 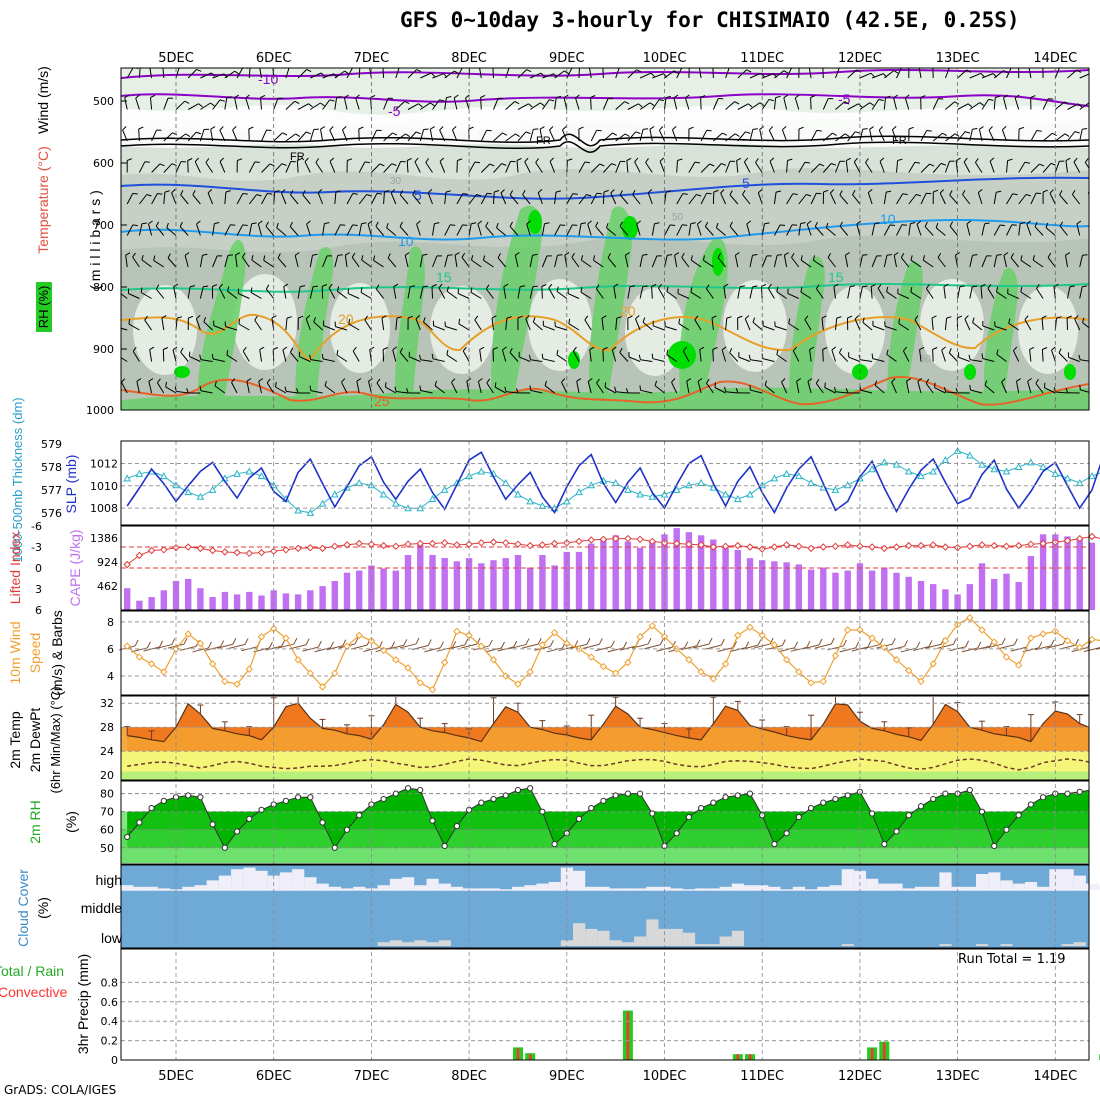 I want to click on thickness-tick: 576, so click(x=51, y=513).